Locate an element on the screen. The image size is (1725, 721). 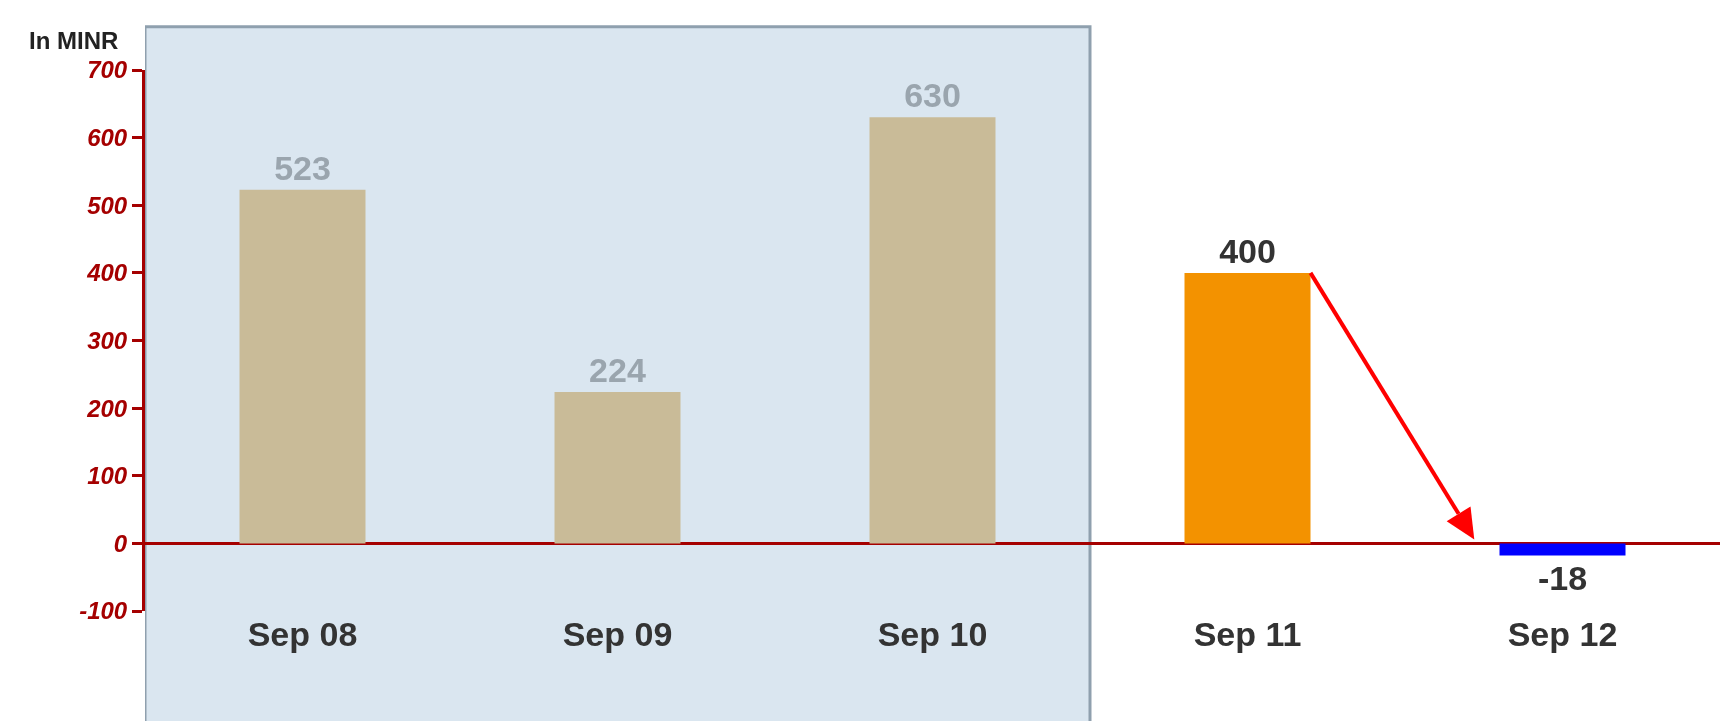
y-tick-label: 600 is located at coordinates (107, 138).